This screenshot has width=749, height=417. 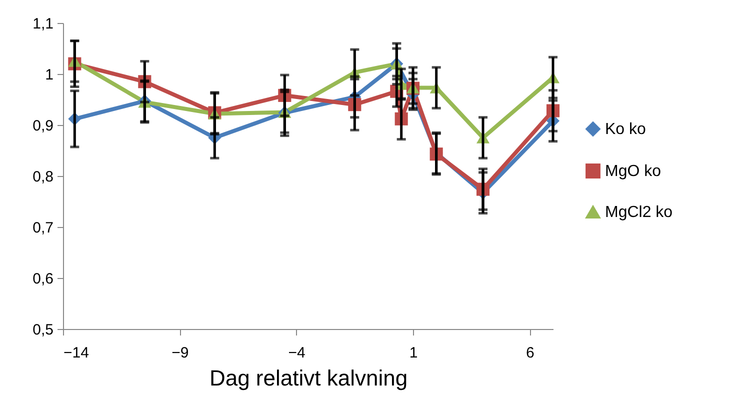 I want to click on y-tick-label: 0,8, so click(x=43, y=177).